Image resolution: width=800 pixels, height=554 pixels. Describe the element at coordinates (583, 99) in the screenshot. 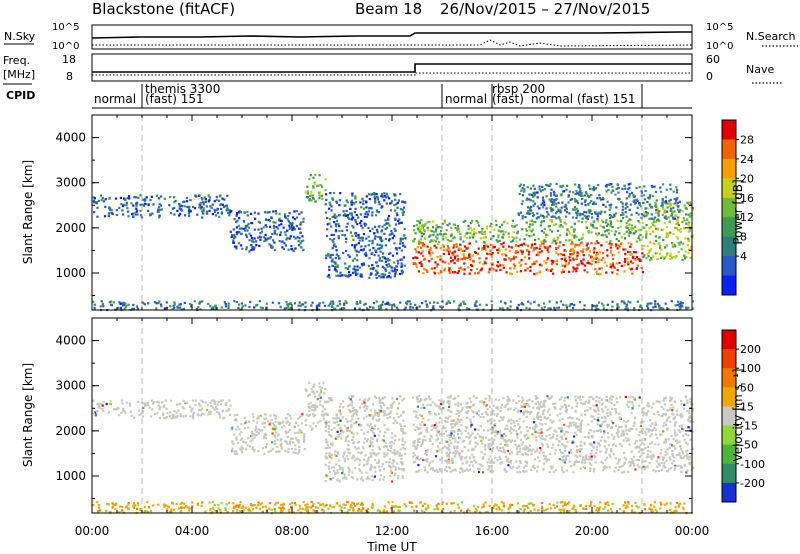

I see `cpid-segment-label: normal (fast) 151` at that location.